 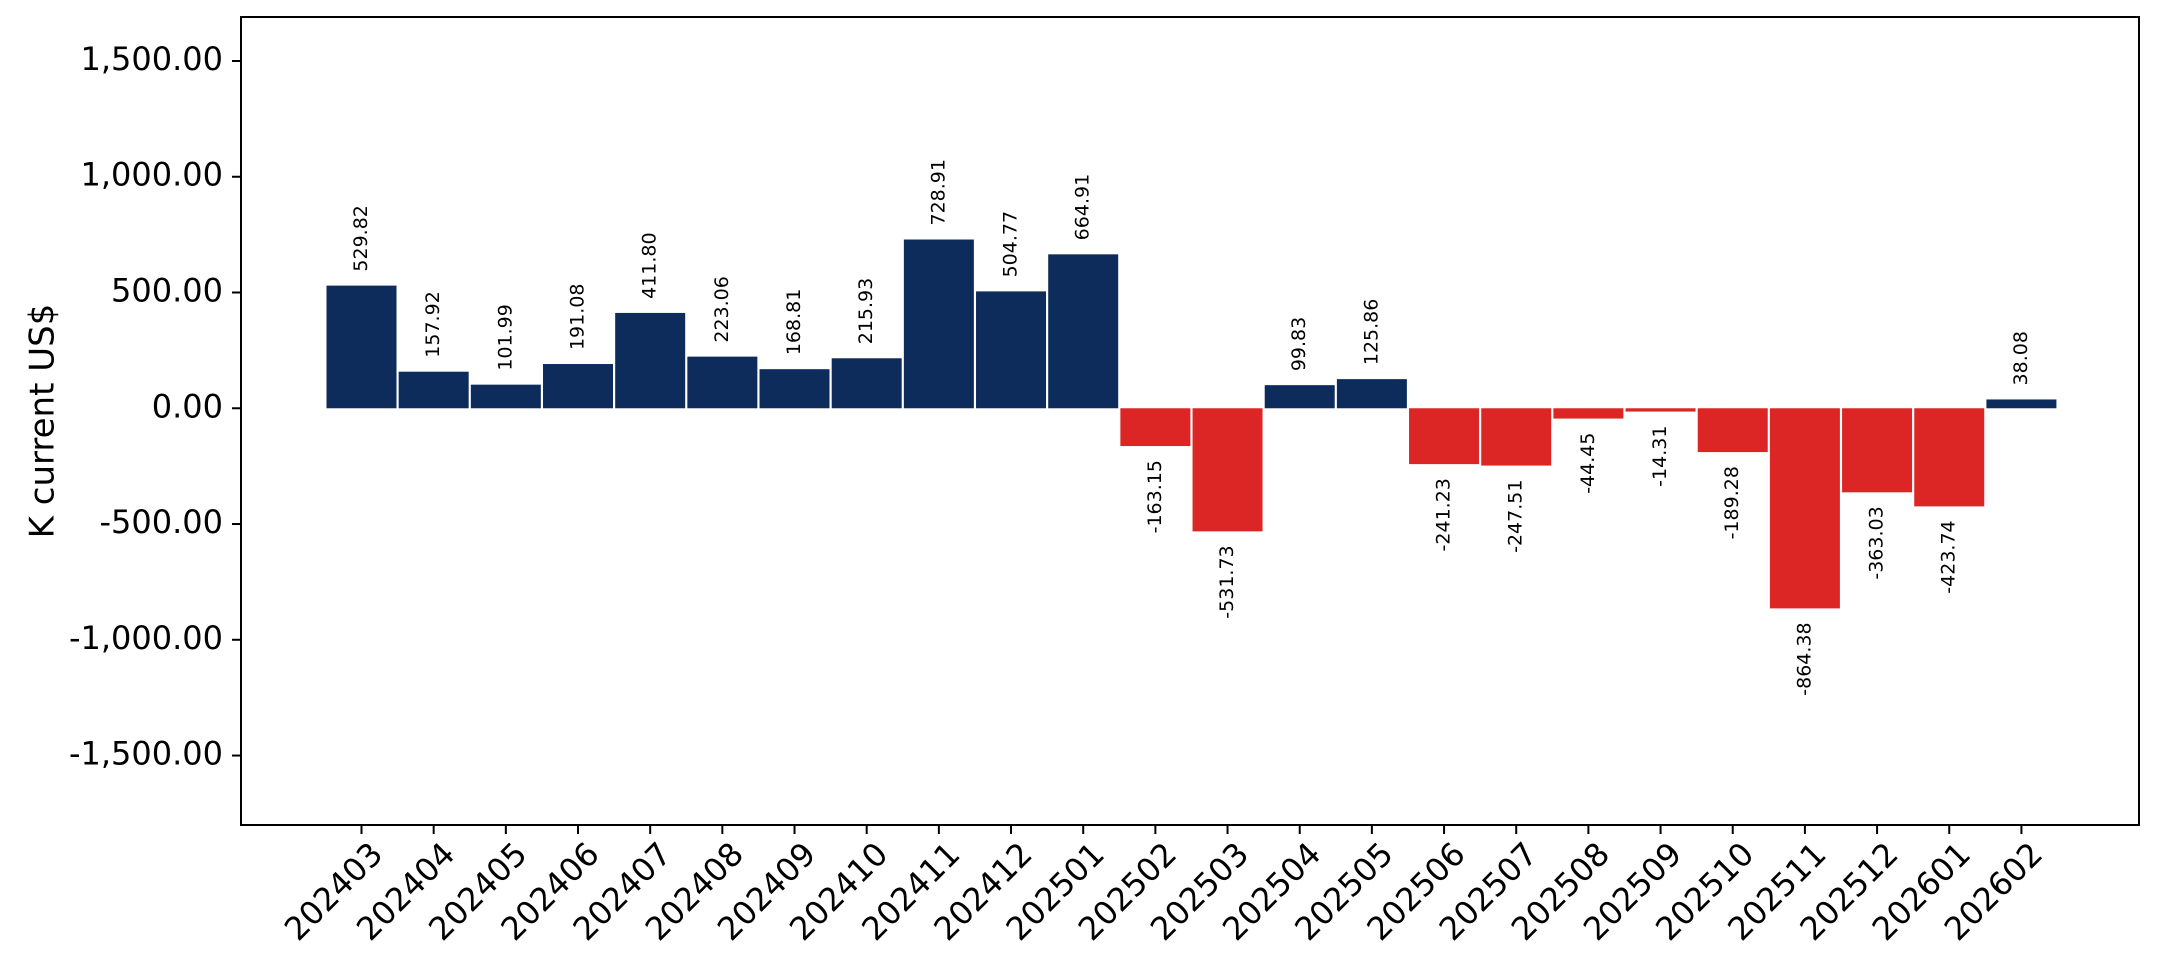 What do you see at coordinates (1011, 244) in the screenshot?
I see `data-label: 504.77` at bounding box center [1011, 244].